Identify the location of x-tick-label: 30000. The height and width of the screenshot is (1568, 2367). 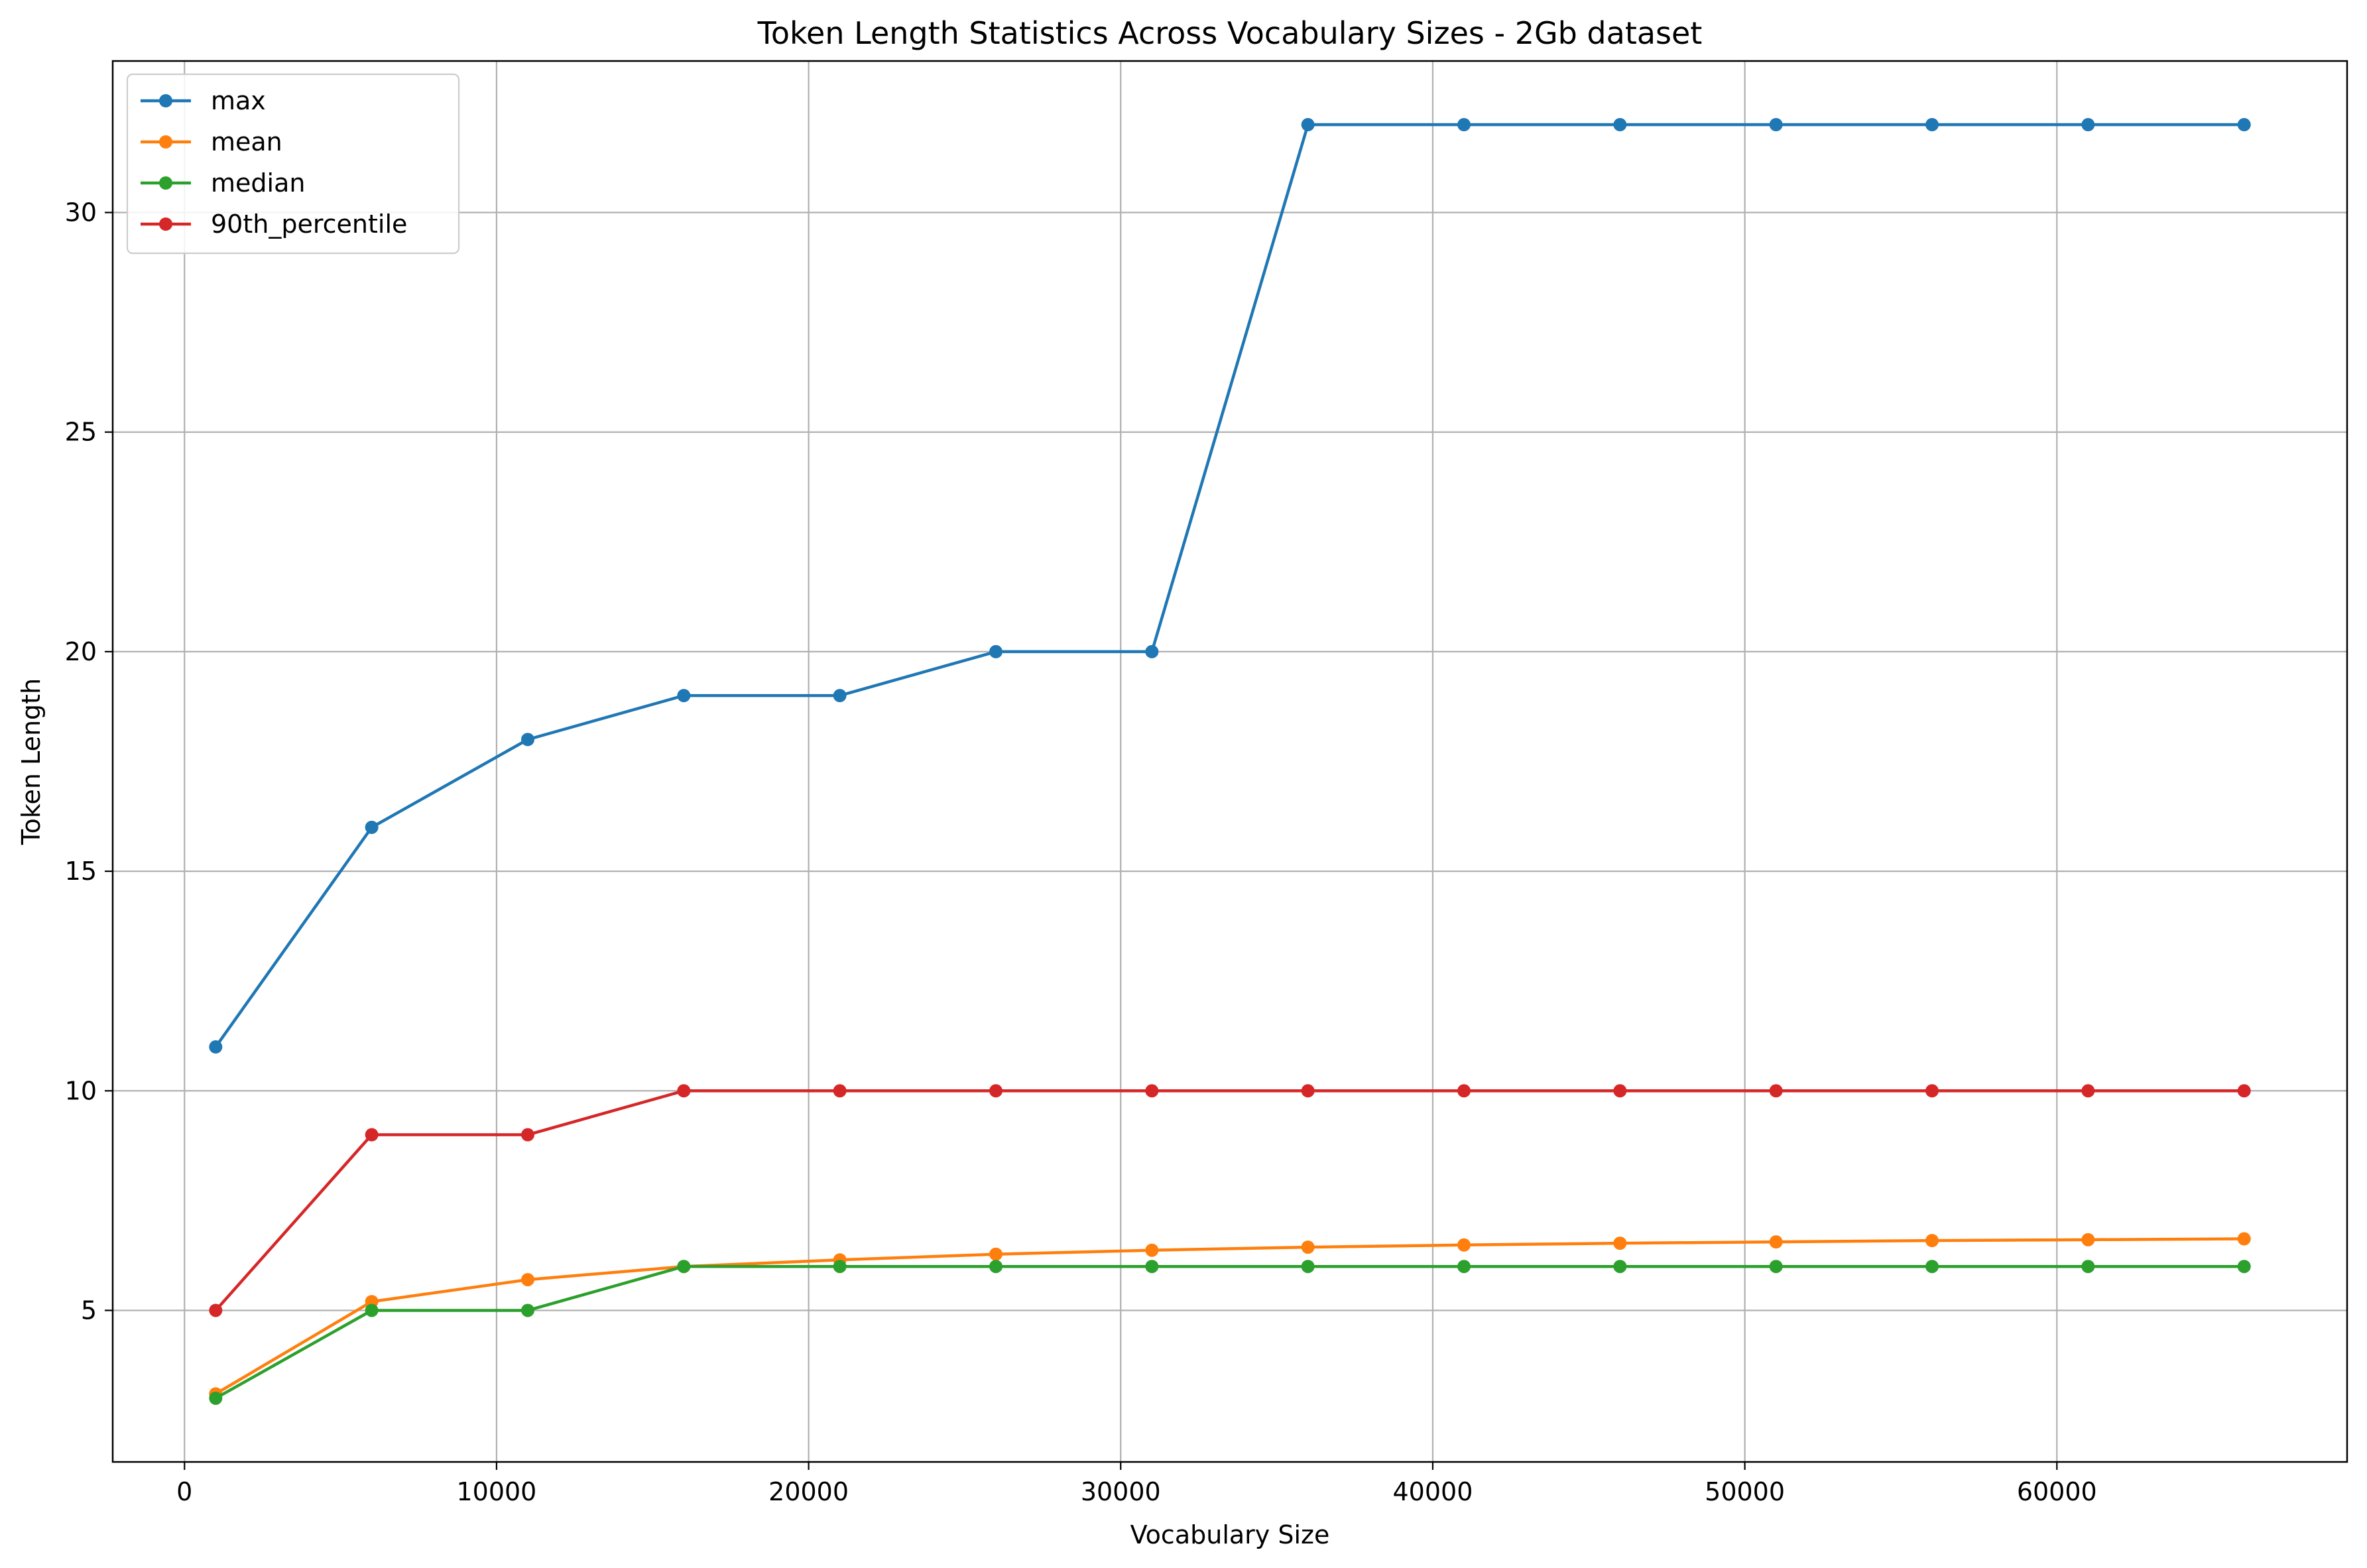
(1121, 1491).